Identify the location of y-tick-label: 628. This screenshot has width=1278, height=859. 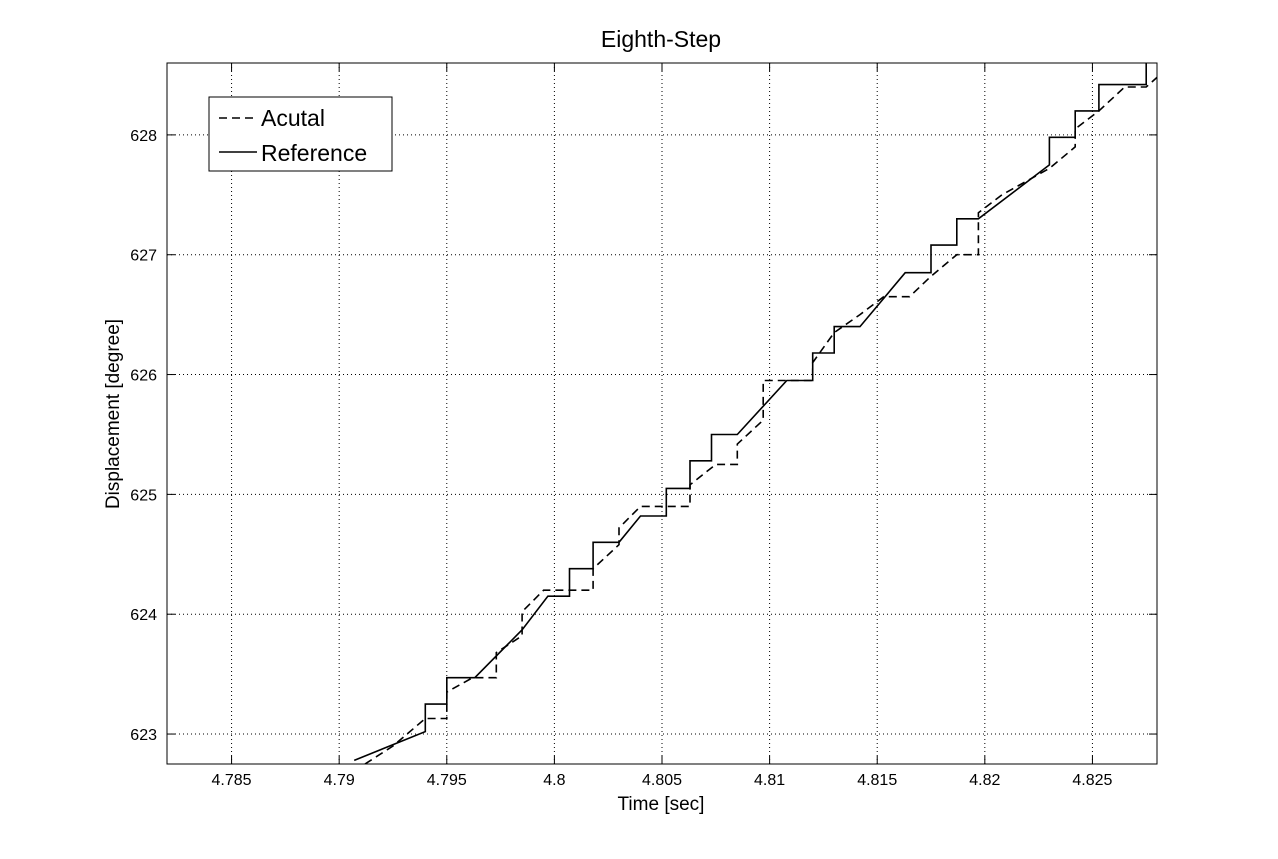
(143, 136).